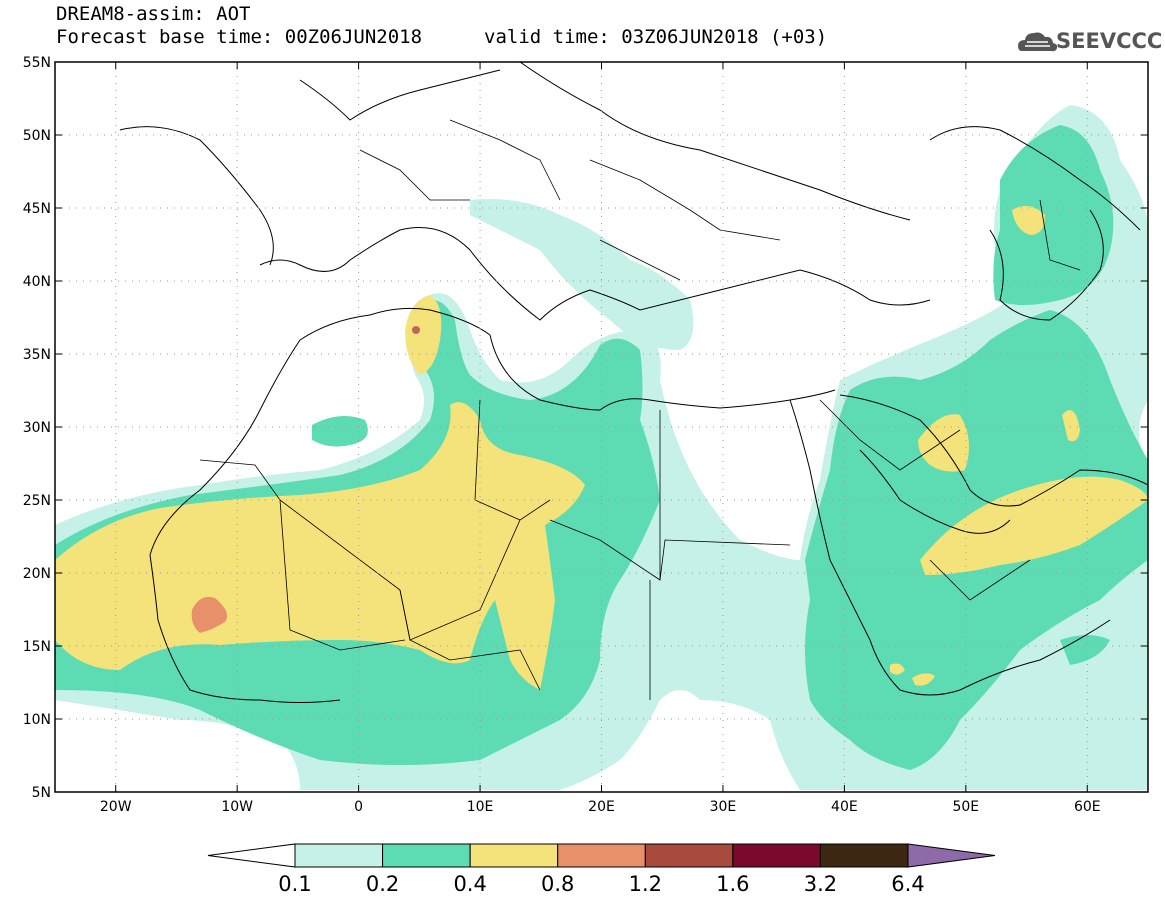  What do you see at coordinates (601, 807) in the screenshot?
I see `lon-tick-label: 20E` at bounding box center [601, 807].